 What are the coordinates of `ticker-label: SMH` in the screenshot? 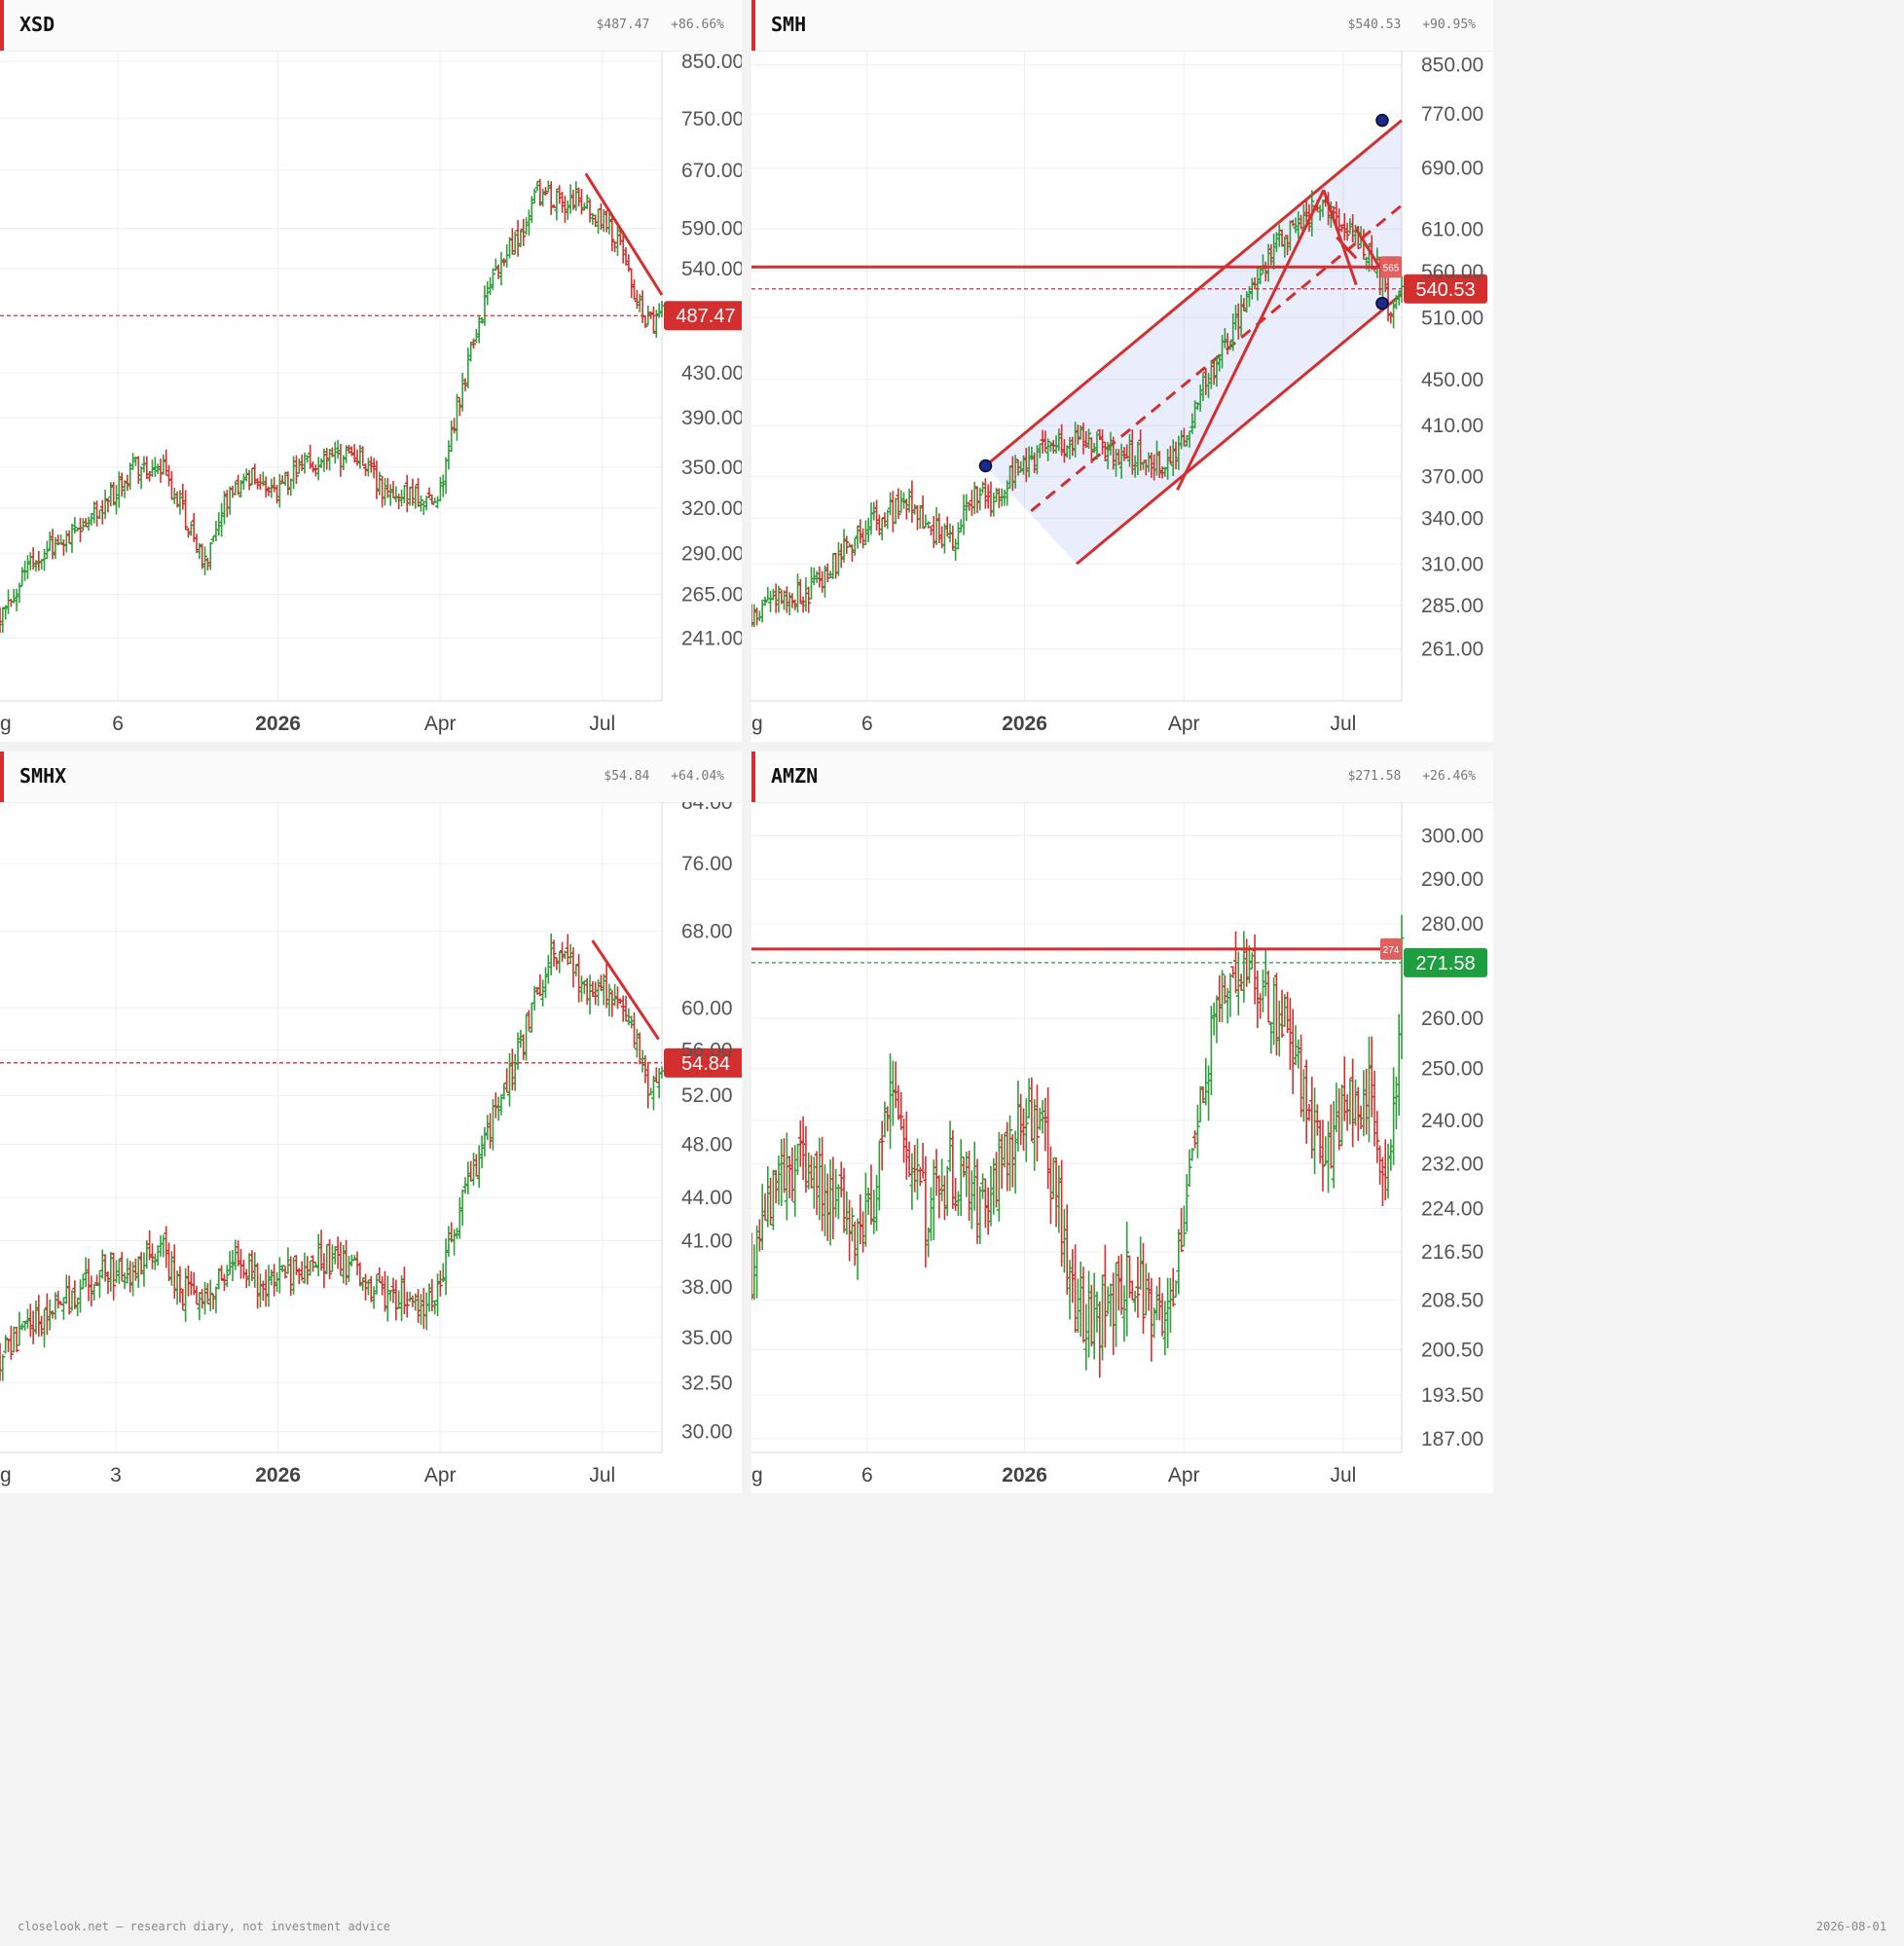 It's located at (789, 24).